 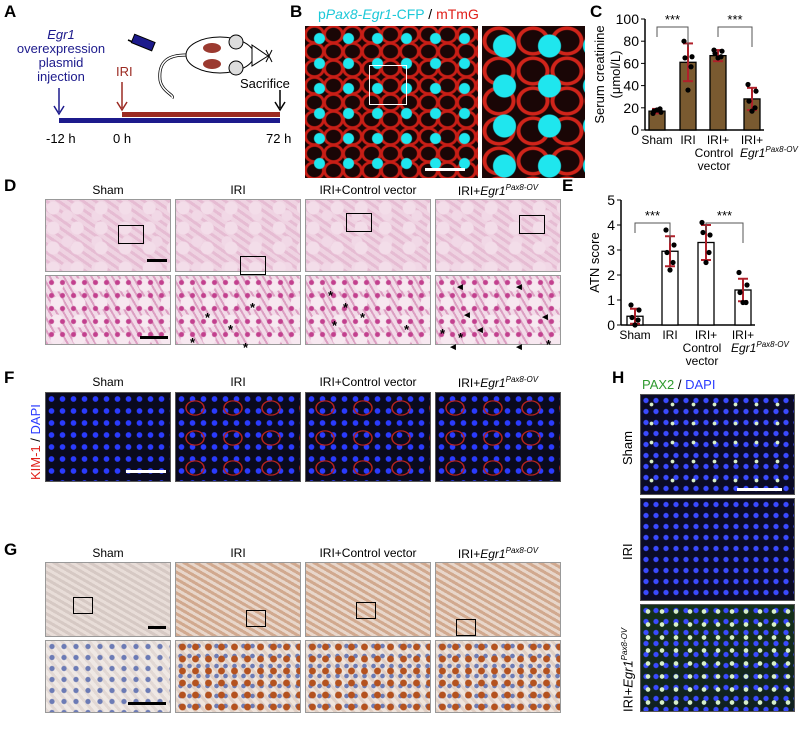 I want to click on row-label-iri: IRI, so click(x=627, y=551).